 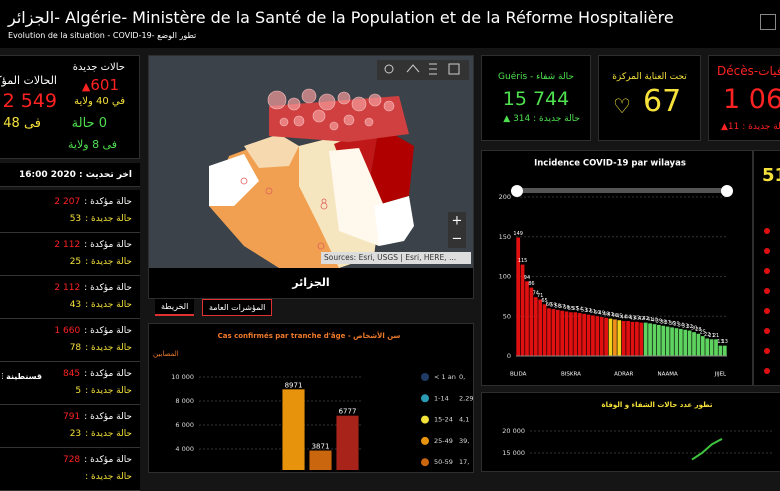 What do you see at coordinates (101, 262) in the screenshot?
I see `new-line: 25 حالة جديدة :` at bounding box center [101, 262].